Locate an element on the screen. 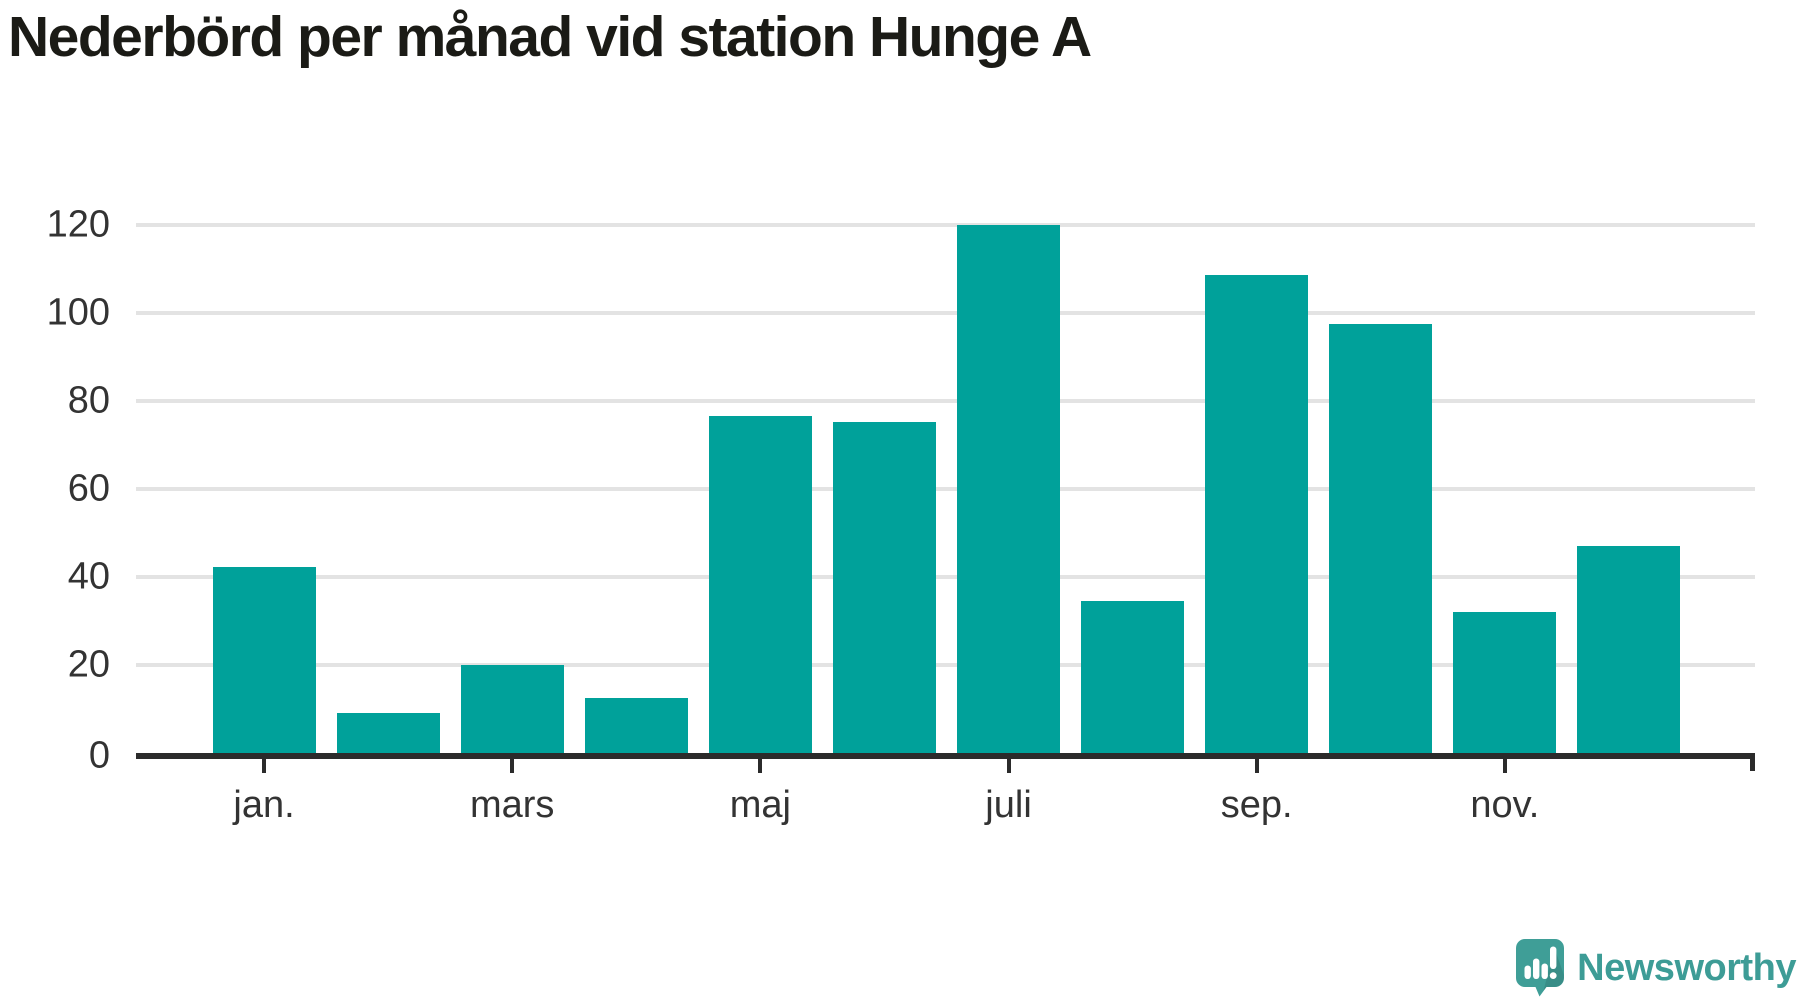  newsworthy-logo: Newsworthy is located at coordinates (1656, 968).